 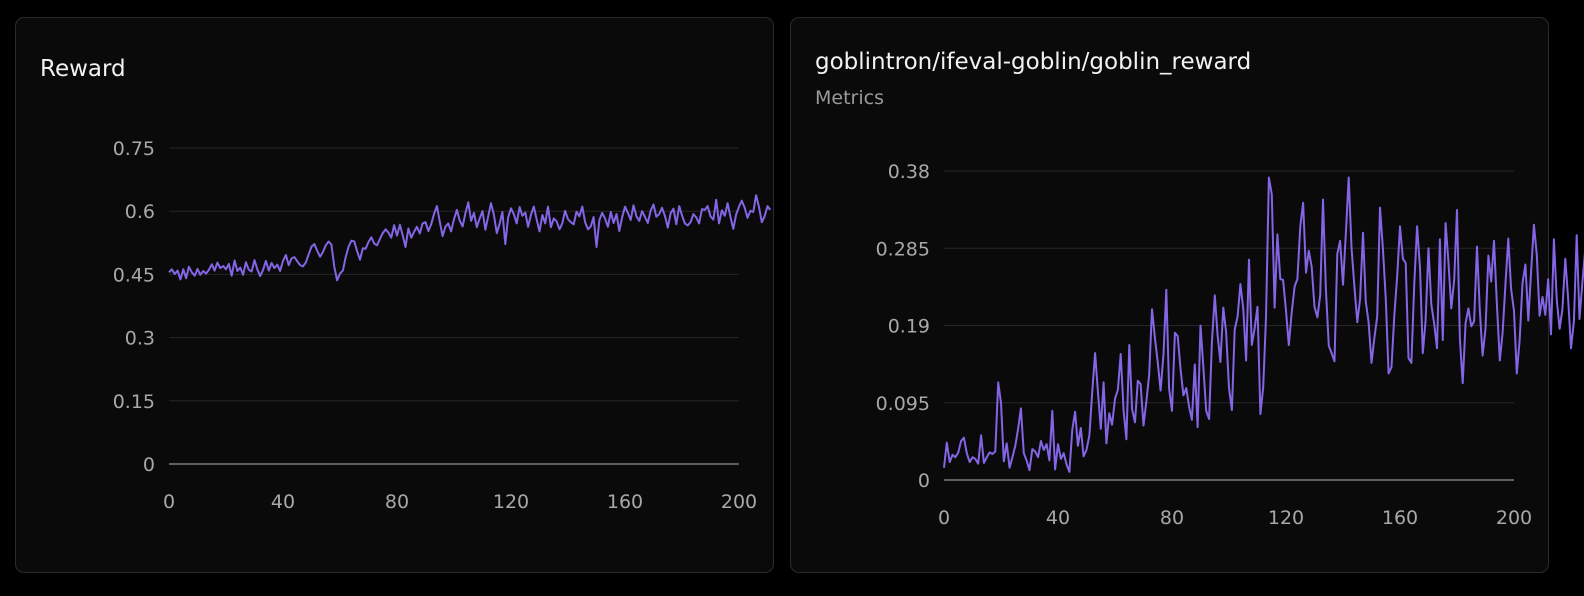 I want to click on y-tick-label: 0.6, so click(x=140, y=212).